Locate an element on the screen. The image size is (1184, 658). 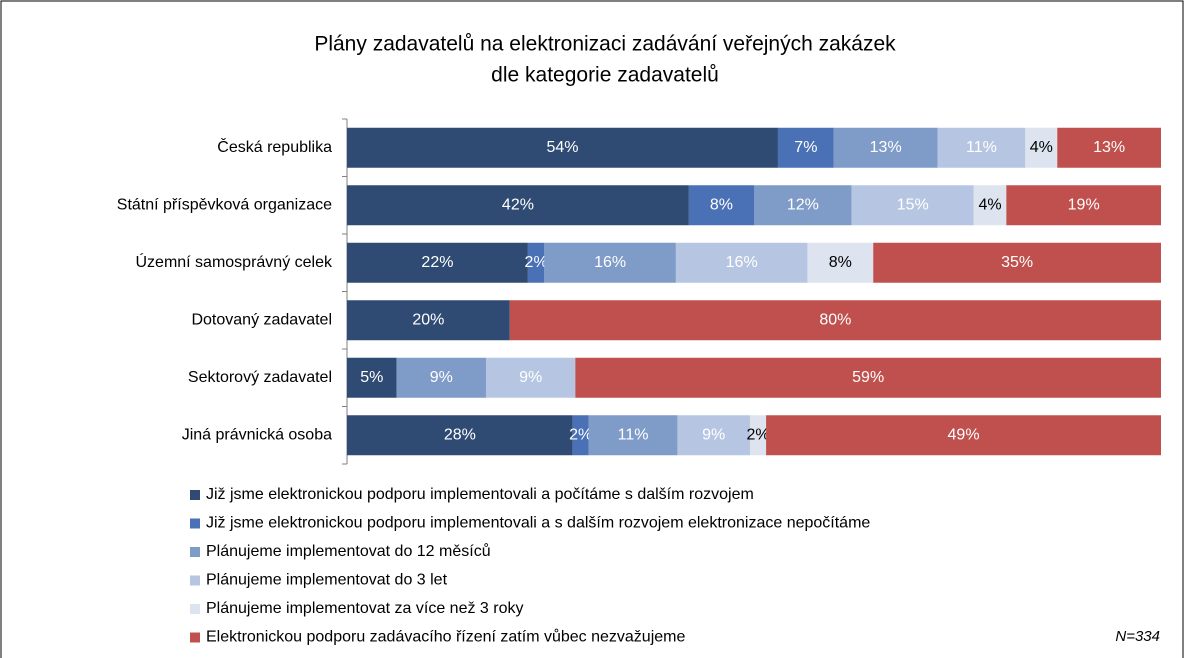
data-label: 15% is located at coordinates (913, 204).